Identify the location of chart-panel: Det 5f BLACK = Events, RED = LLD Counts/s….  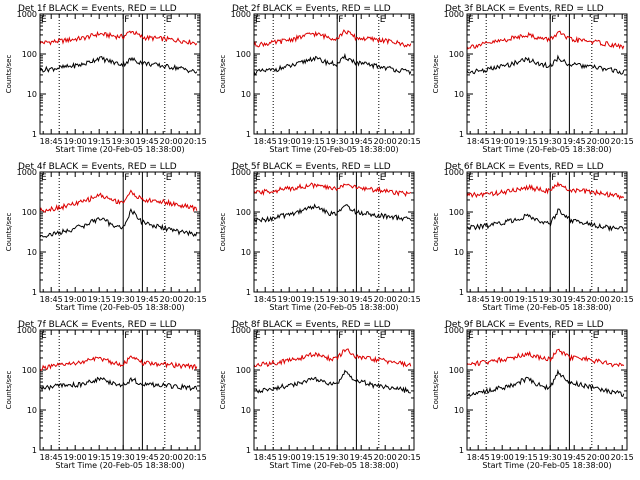
(320, 237).